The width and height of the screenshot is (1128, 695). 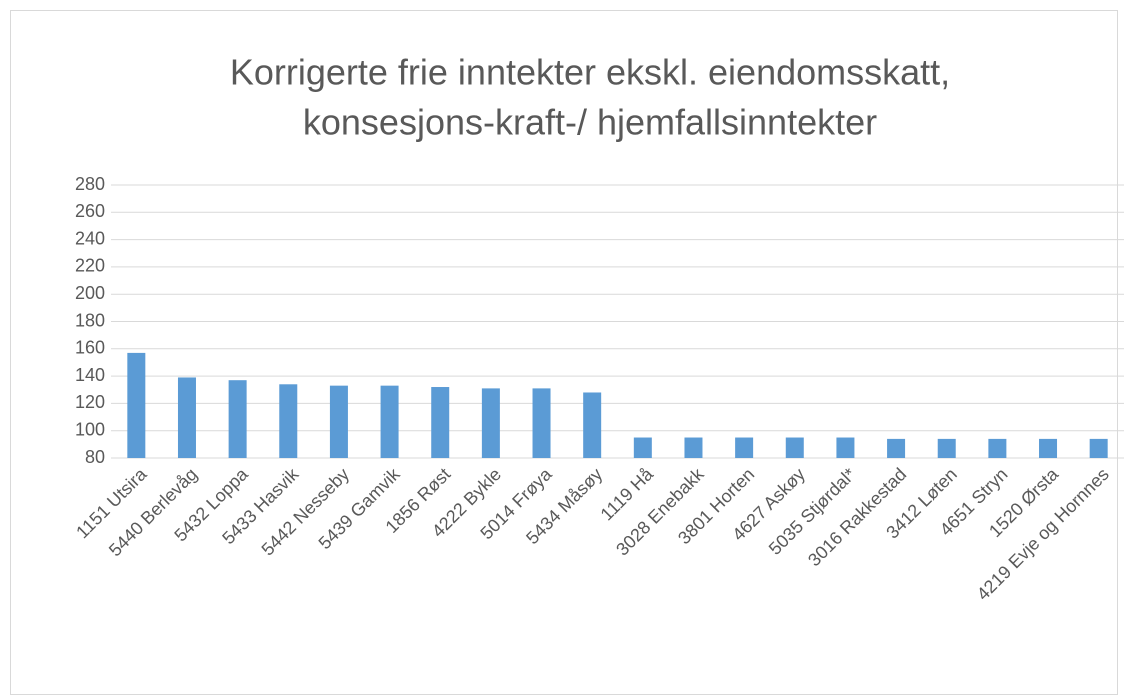 I want to click on y-tick-label: 120, so click(x=90, y=402).